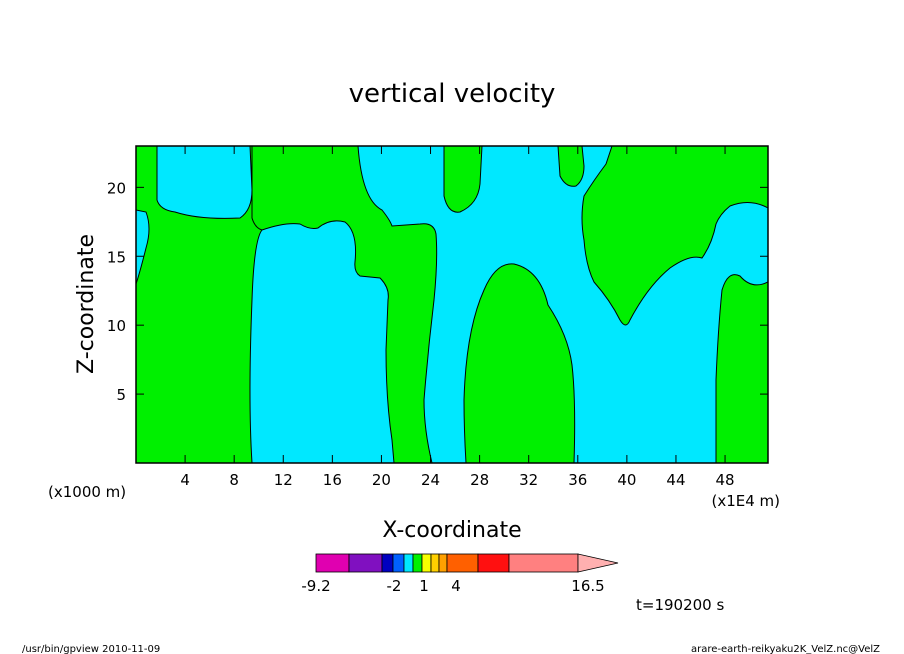  I want to click on x-tick-label: 12, so click(283, 480).